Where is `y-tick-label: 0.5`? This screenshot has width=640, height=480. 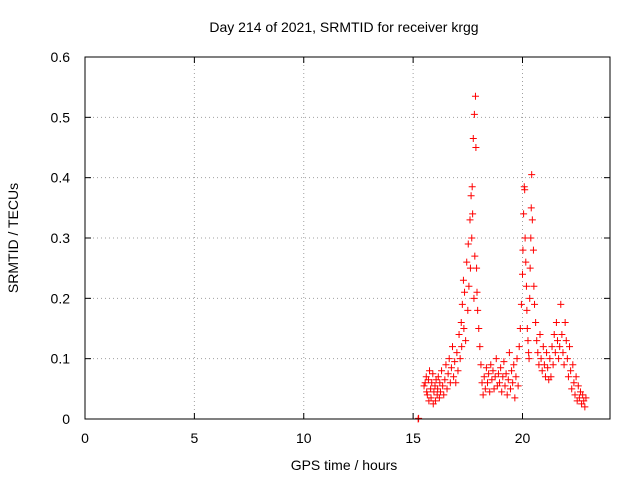
y-tick-label: 0.5 is located at coordinates (61, 117).